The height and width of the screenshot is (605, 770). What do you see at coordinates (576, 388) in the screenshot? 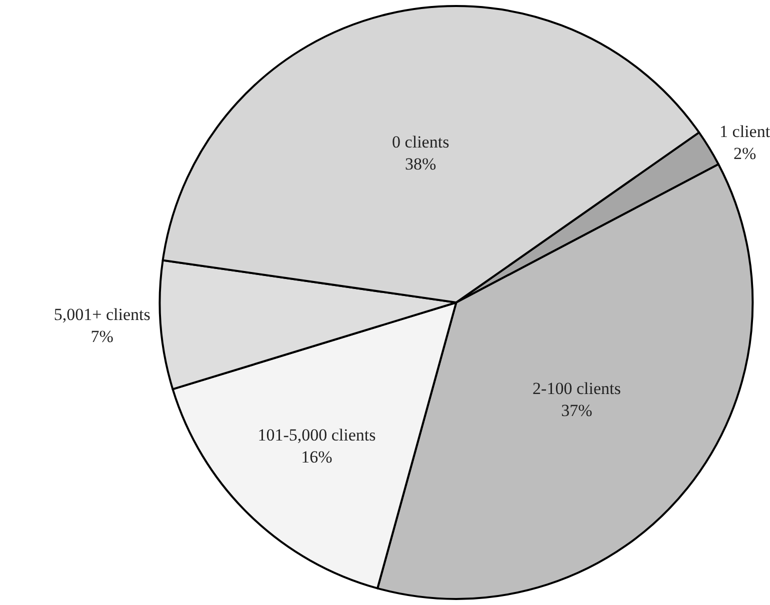
I see `slice-label: 2-100 clients` at bounding box center [576, 388].